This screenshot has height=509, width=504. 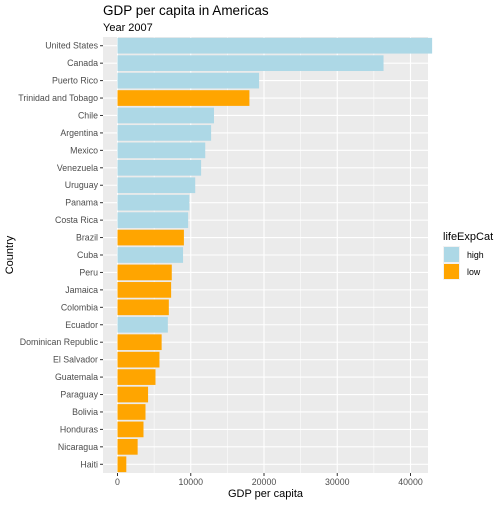 I want to click on y-tick-label: Honduras, so click(x=79, y=429).